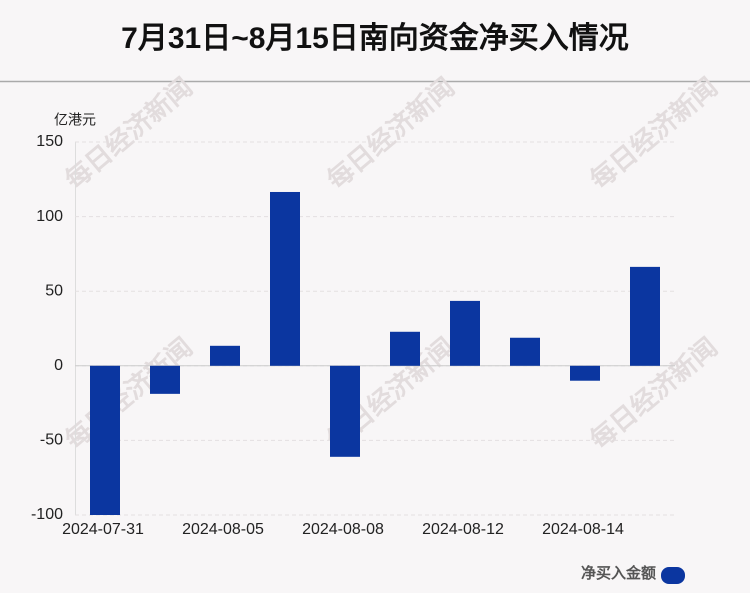 This screenshot has width=750, height=593. Describe the element at coordinates (583, 529) in the screenshot. I see `x-tick-label: 2024-08-14` at that location.